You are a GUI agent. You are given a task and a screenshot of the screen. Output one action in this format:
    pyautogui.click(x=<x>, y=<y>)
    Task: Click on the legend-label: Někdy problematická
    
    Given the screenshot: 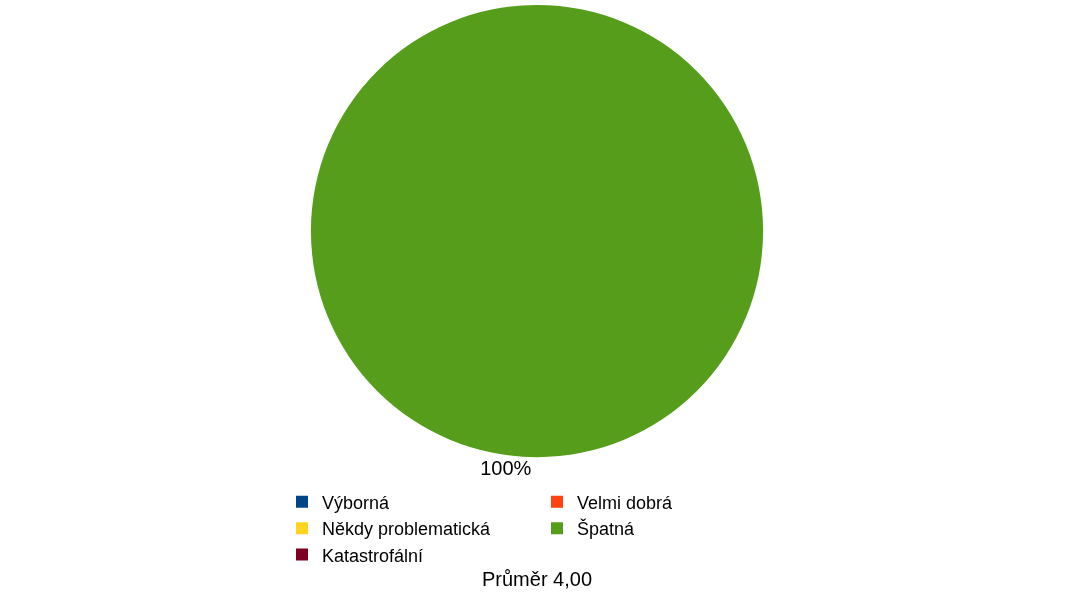 What is the action you would take?
    pyautogui.click(x=407, y=529)
    